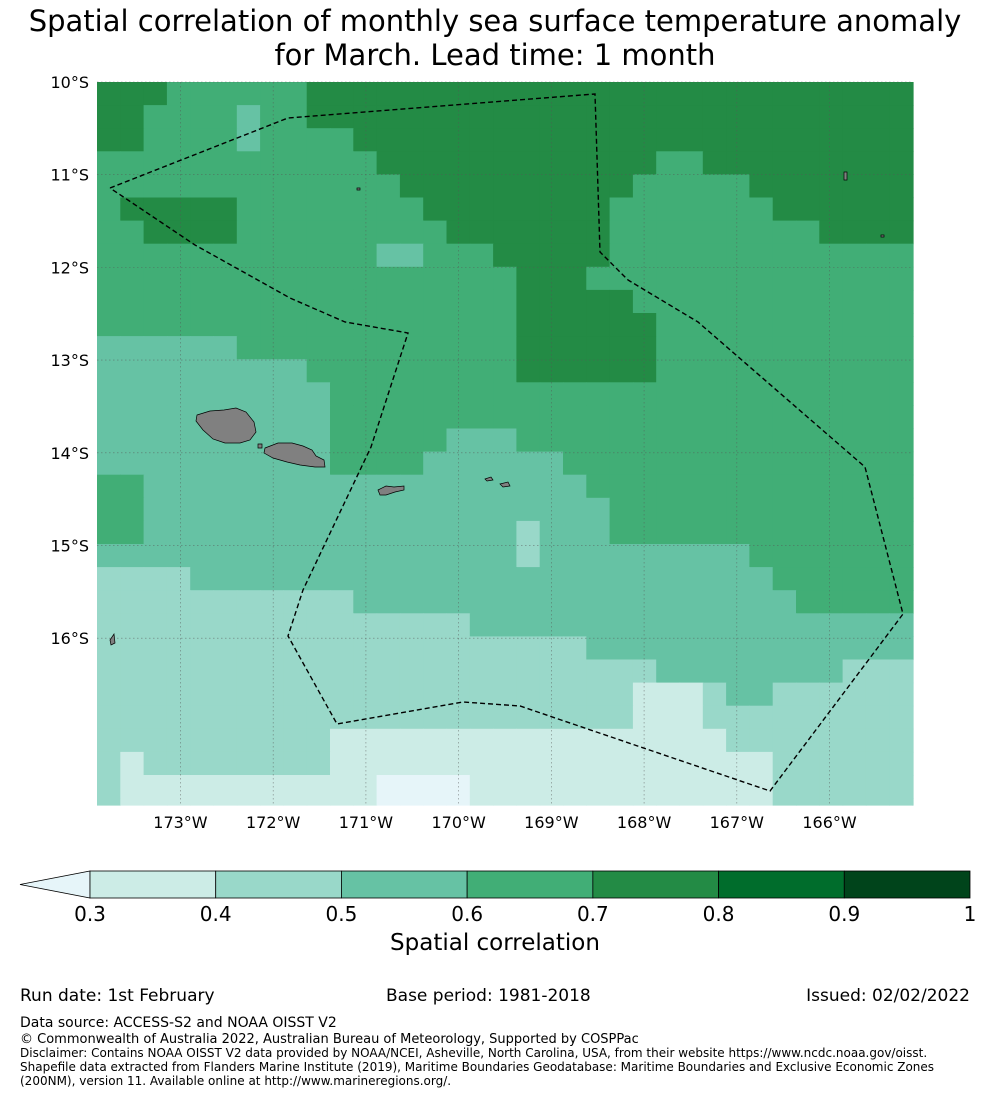 This screenshot has height=1095, width=990. What do you see at coordinates (882, 236) in the screenshot?
I see `tokelau-islet` at bounding box center [882, 236].